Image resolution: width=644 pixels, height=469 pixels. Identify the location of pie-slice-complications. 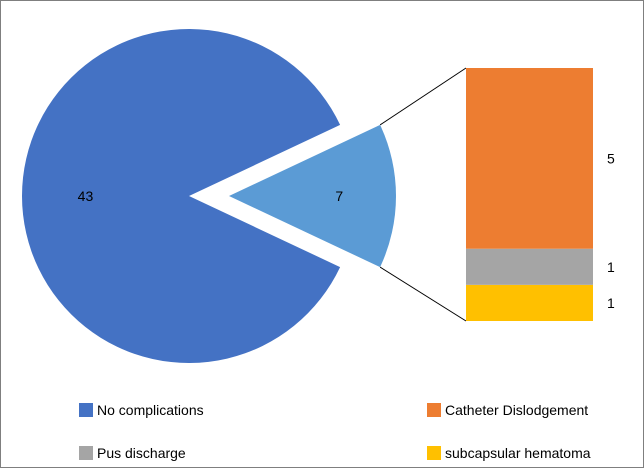
(312, 196).